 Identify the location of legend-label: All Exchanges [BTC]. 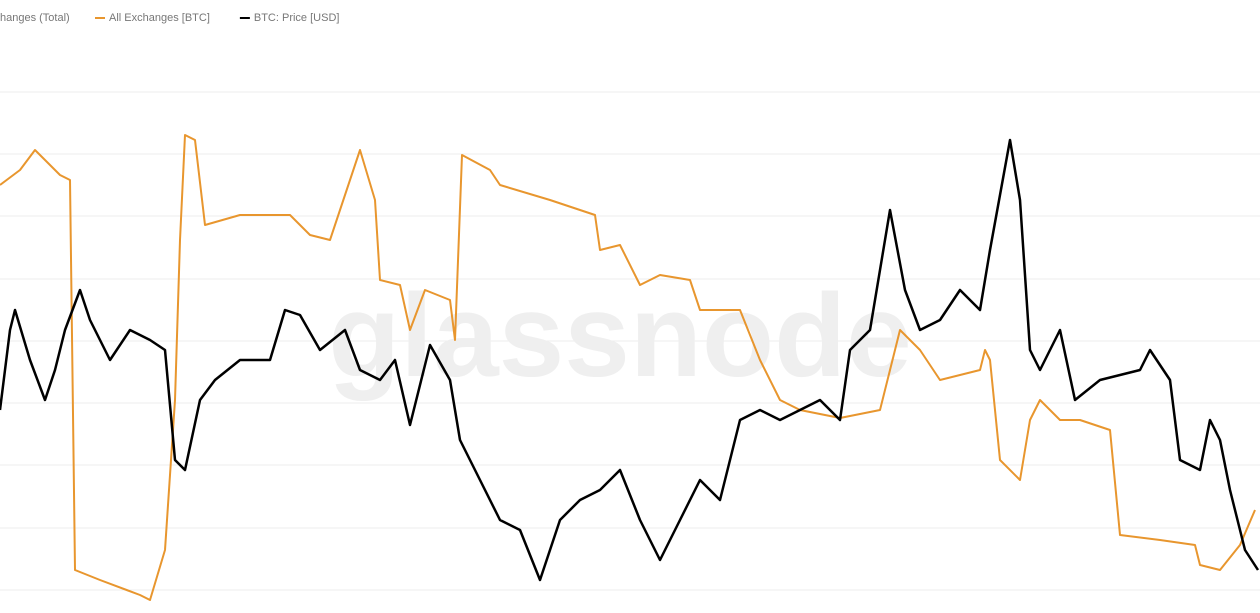
(159, 18).